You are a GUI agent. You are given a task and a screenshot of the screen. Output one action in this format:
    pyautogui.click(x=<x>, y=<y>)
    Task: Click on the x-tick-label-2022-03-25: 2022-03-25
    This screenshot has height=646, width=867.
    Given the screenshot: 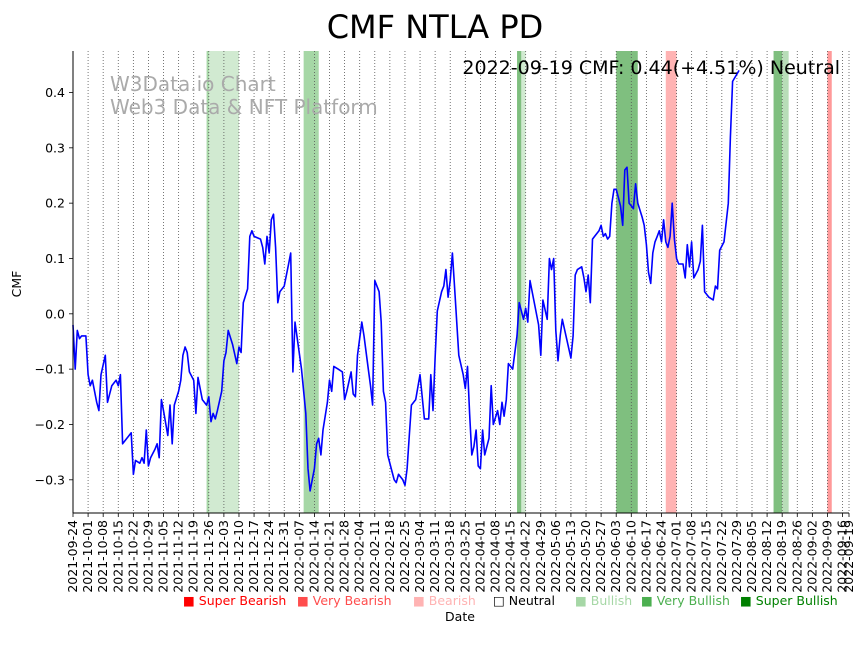 What is the action you would take?
    pyautogui.click(x=464, y=556)
    